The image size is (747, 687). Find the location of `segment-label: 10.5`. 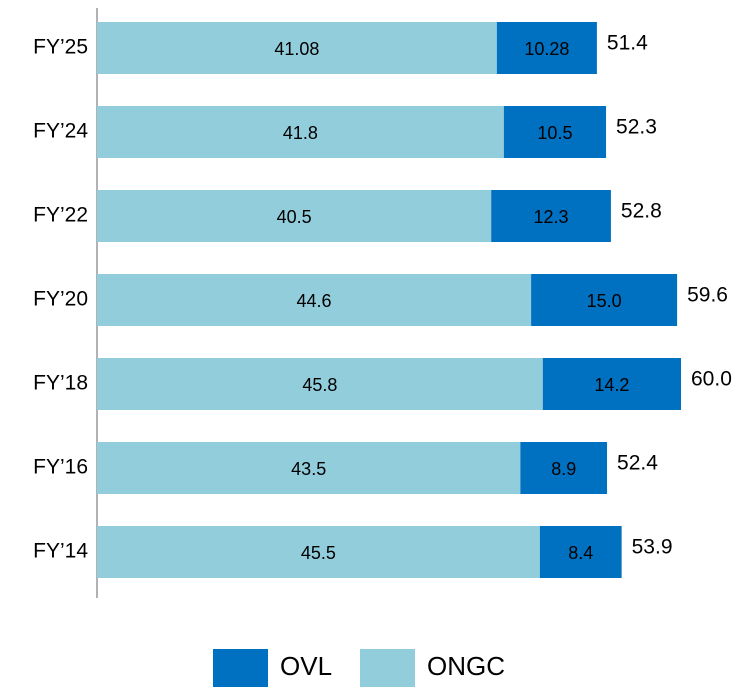

segment-label: 10.5 is located at coordinates (554, 133).